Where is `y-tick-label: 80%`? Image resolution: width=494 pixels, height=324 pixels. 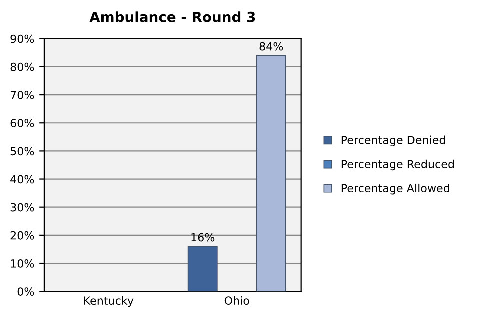 y-tick-label: 80% is located at coordinates (22, 67).